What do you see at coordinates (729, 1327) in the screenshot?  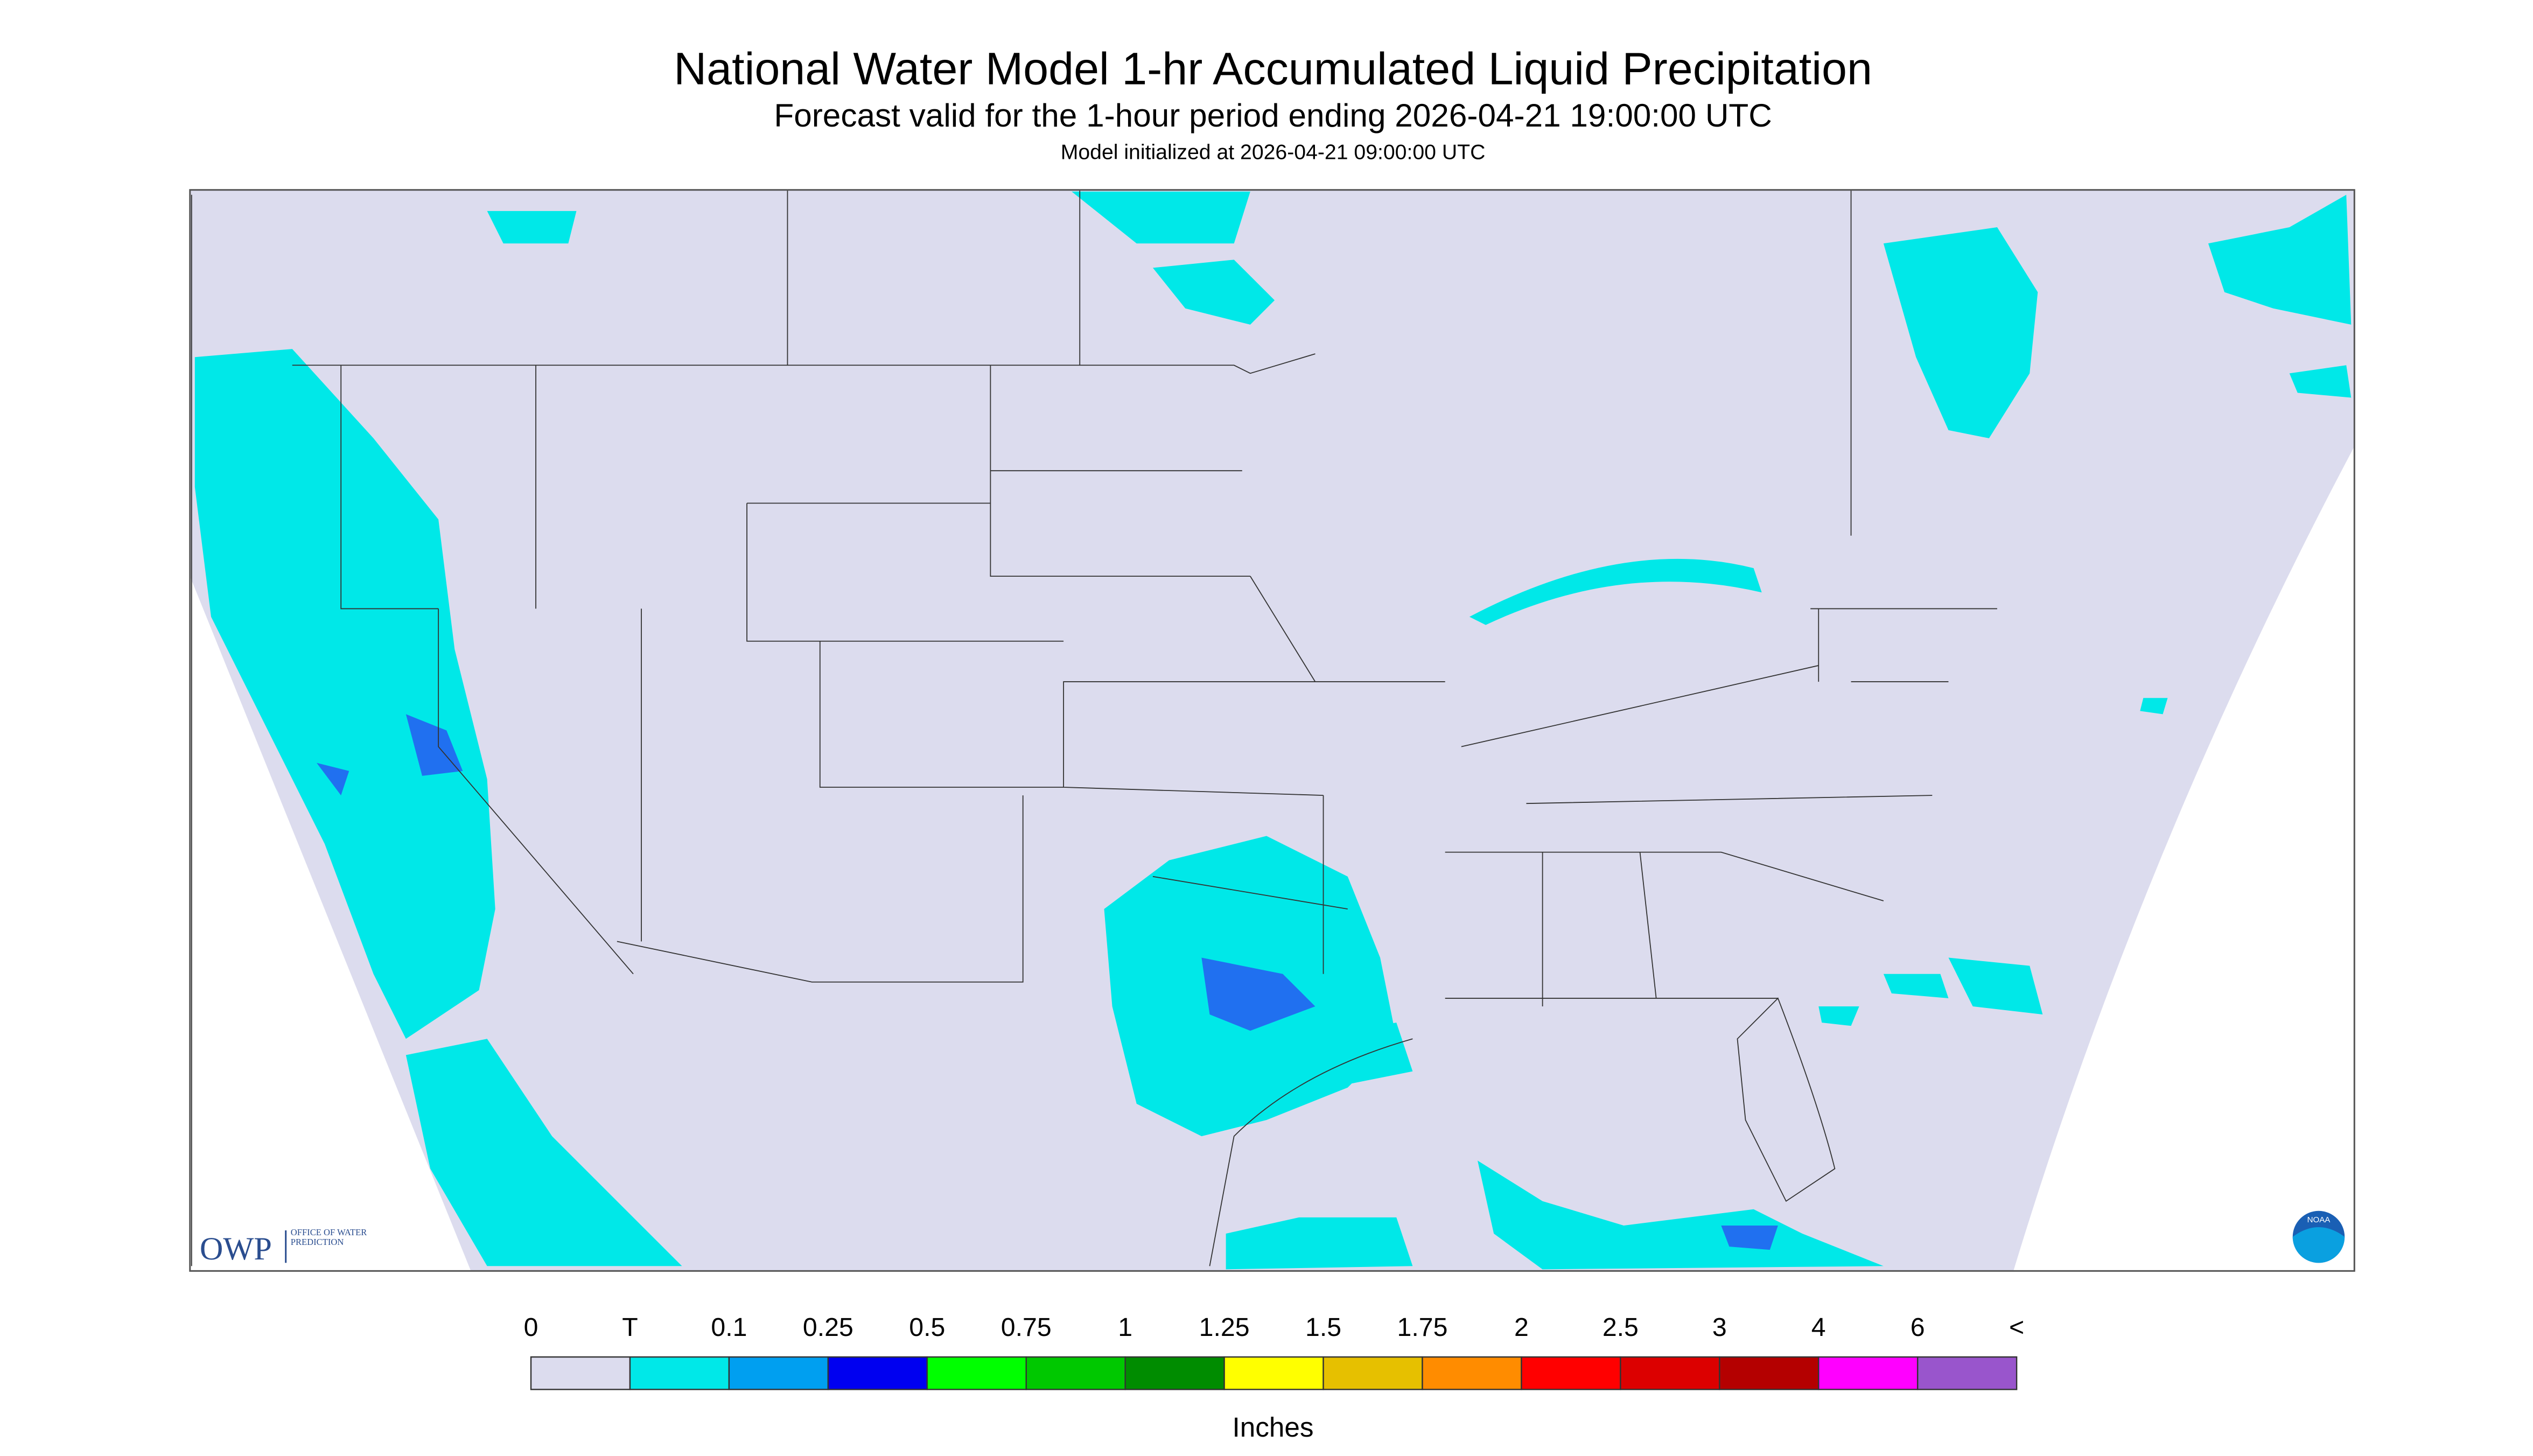 I see `legend-label: 0.1` at bounding box center [729, 1327].